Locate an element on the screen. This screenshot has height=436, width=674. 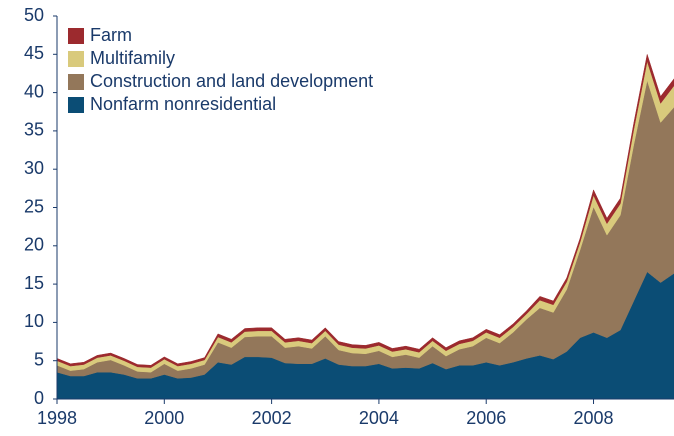
legend-label: Farm is located at coordinates (111, 35).